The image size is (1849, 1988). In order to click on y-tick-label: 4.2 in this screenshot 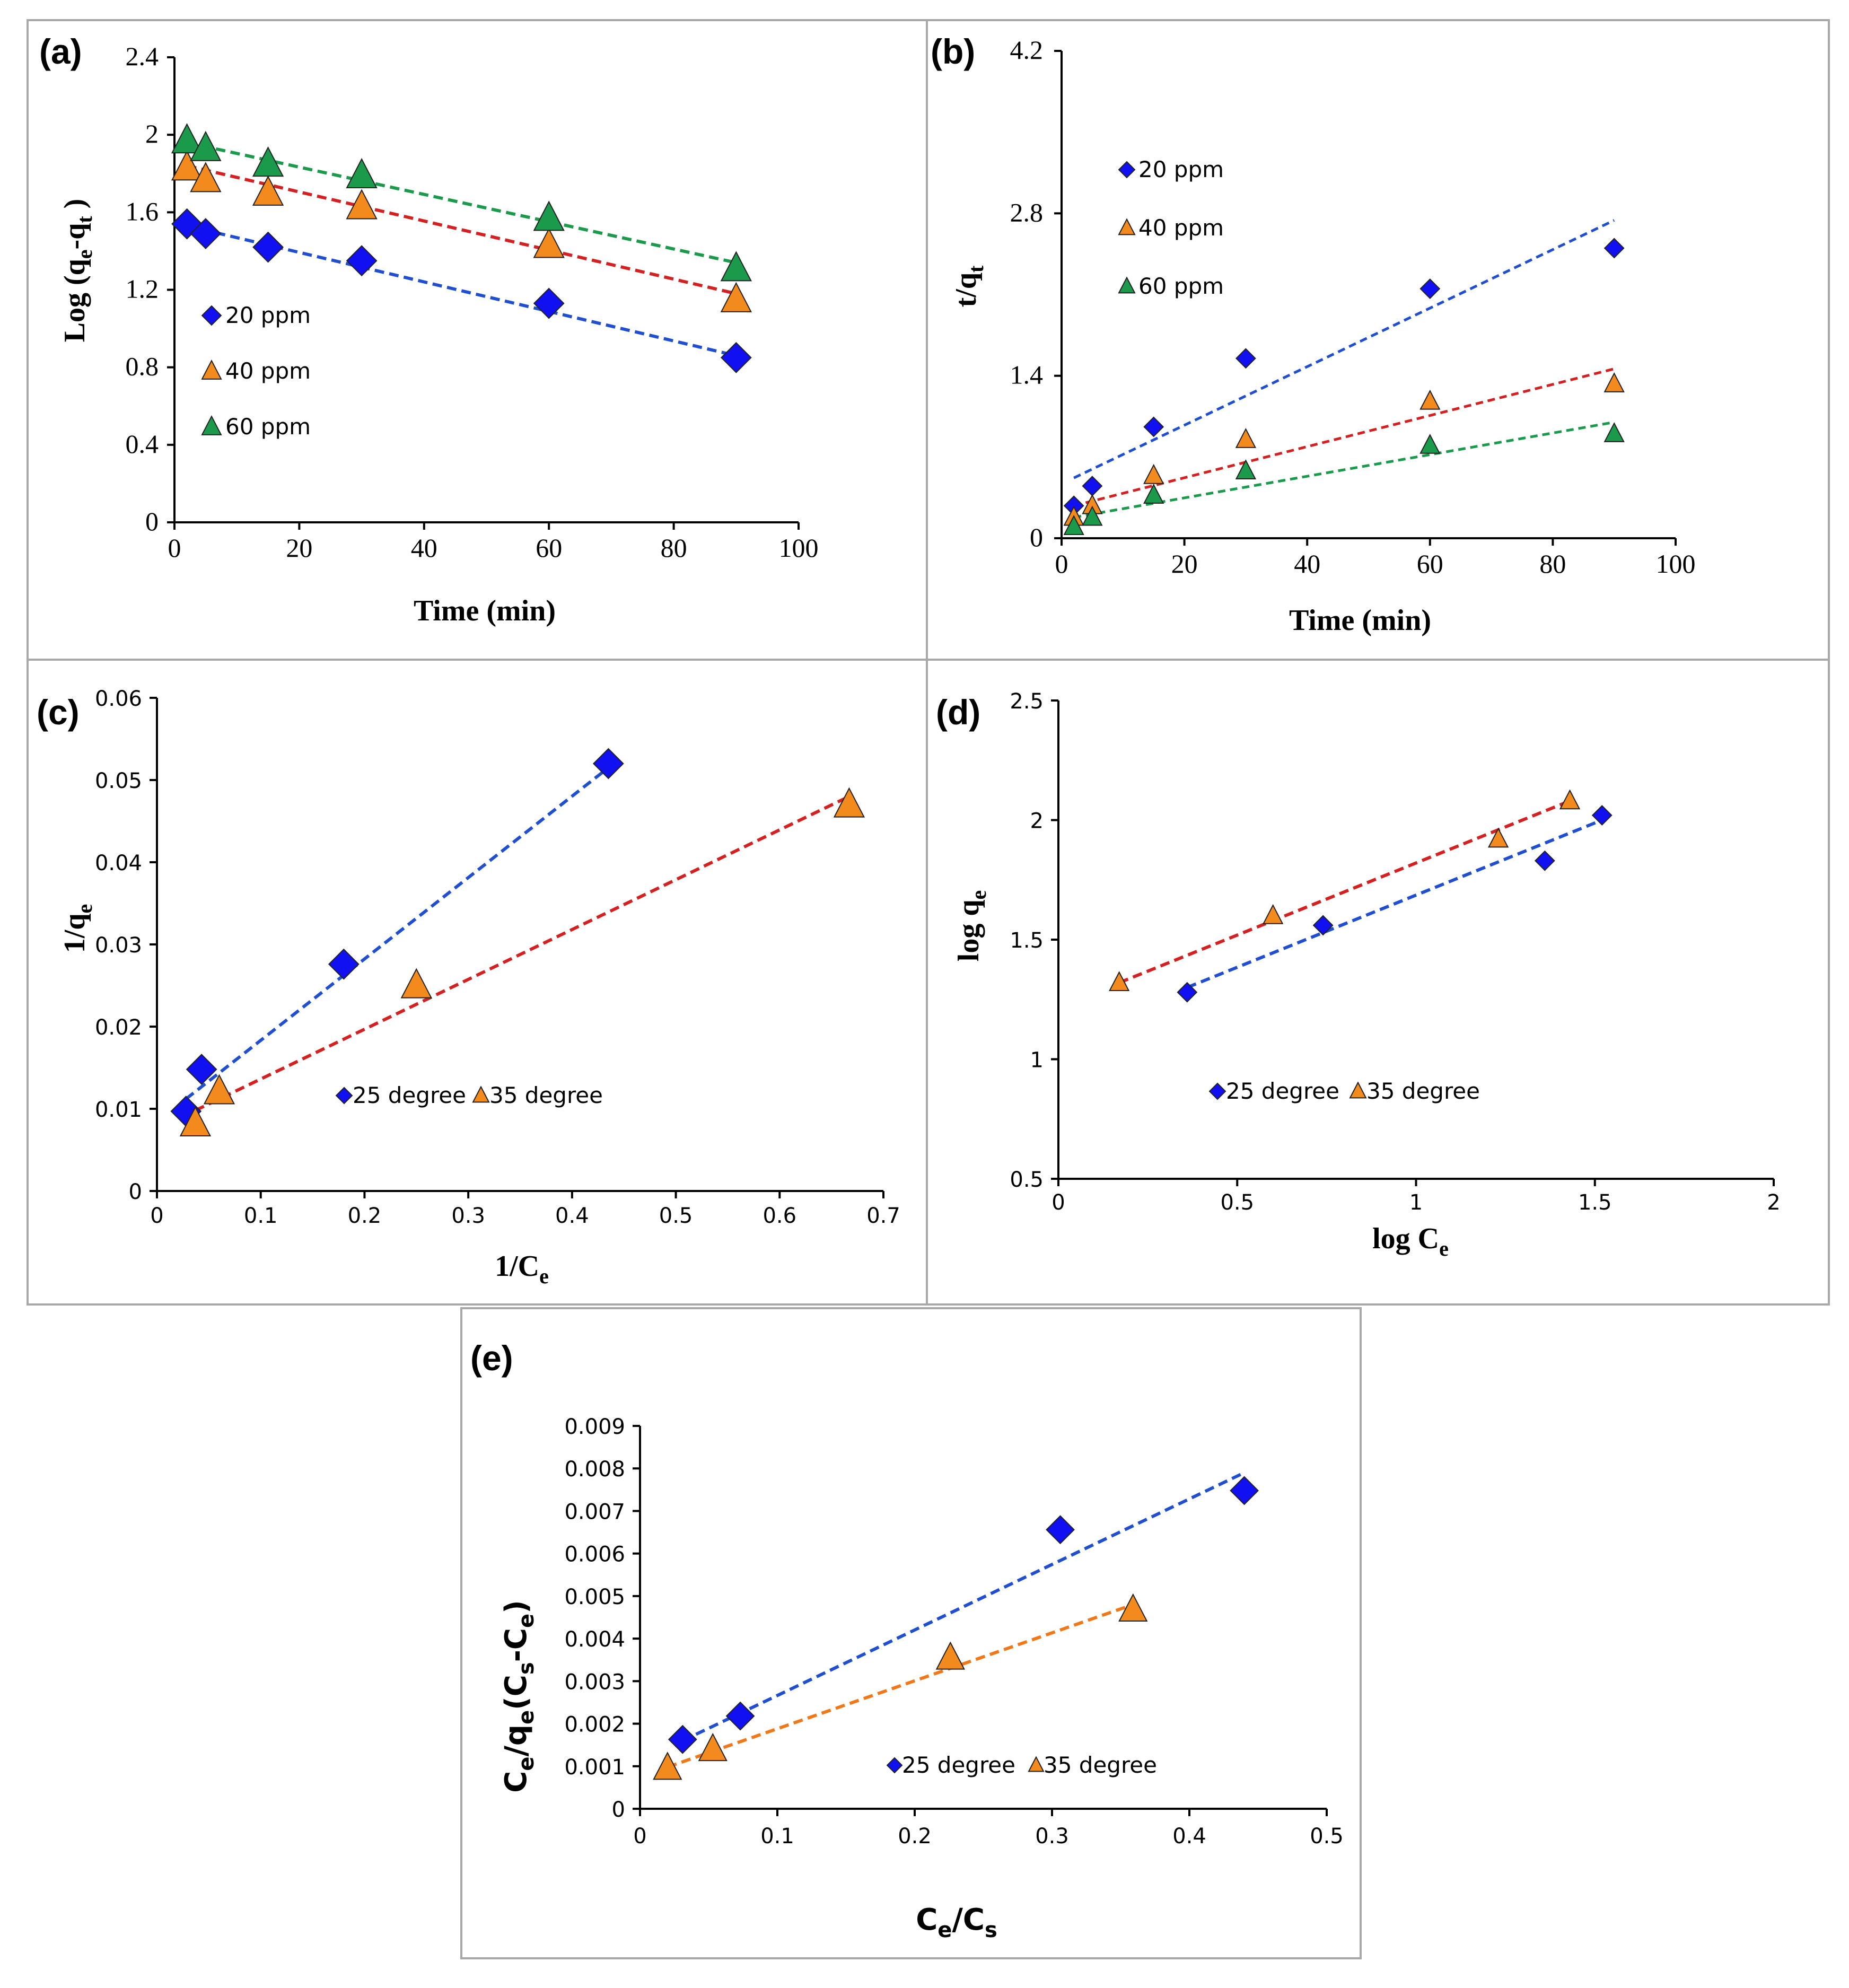, I will do `click(1027, 50)`.